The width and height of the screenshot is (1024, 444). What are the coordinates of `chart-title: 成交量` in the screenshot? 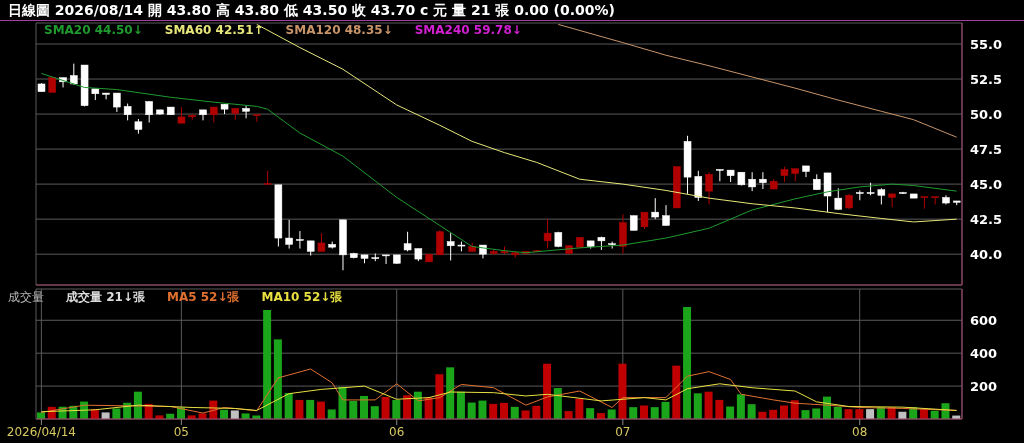 It's located at (26, 297).